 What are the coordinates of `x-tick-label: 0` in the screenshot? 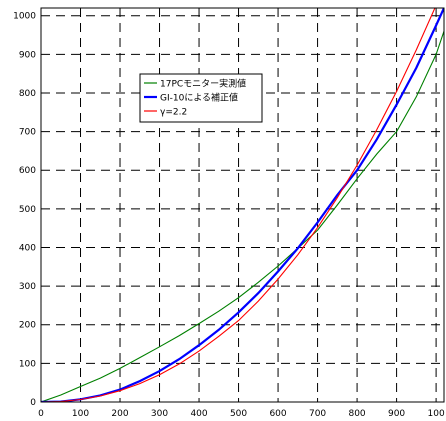 It's located at (41, 414).